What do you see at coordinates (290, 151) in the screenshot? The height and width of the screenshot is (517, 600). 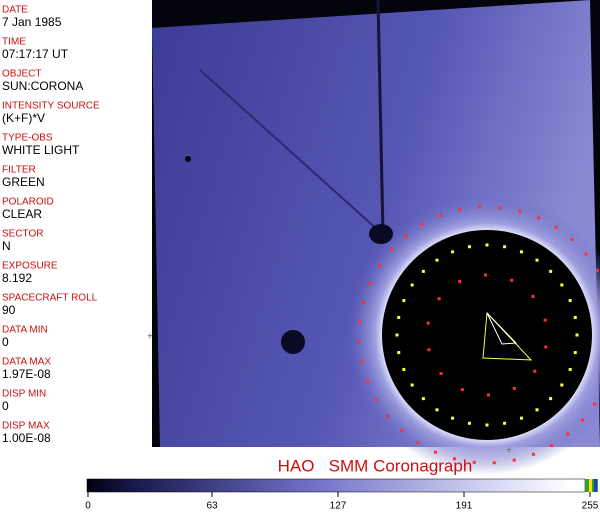 I see `pylon-shadow` at bounding box center [290, 151].